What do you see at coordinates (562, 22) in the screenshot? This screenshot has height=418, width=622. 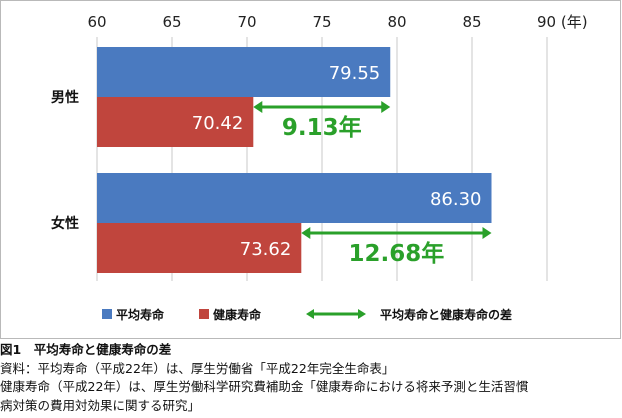 I see `x-tick-label: 90 (年)` at bounding box center [562, 22].